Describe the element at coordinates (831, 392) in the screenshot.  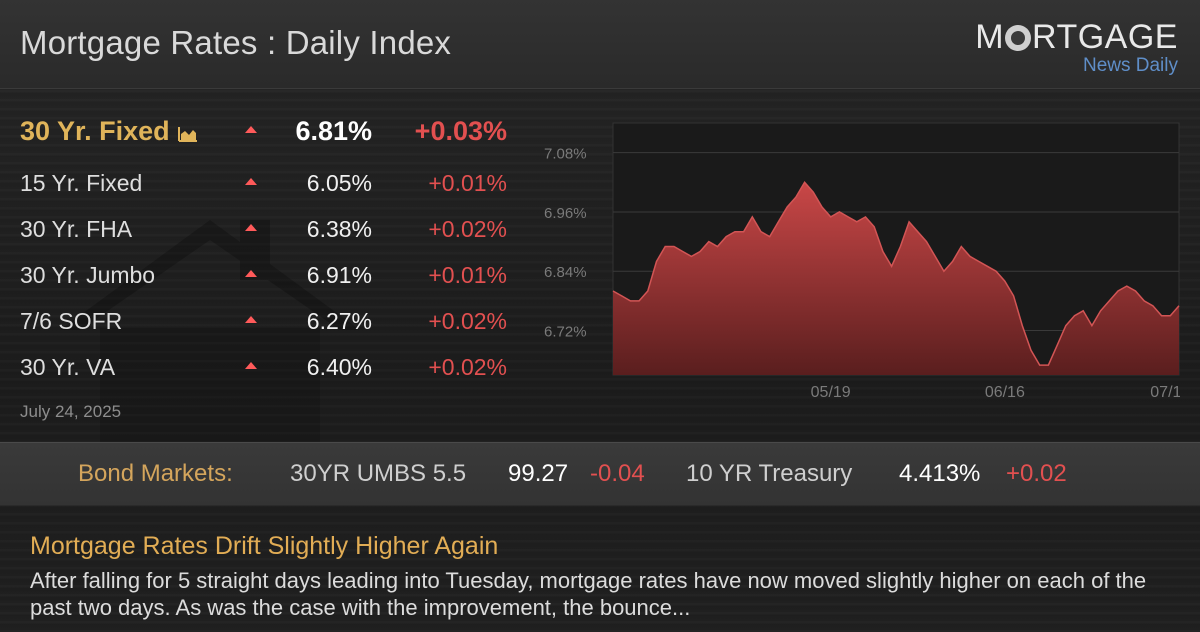
I see `chart-xtick-label: 05/19` at that location.